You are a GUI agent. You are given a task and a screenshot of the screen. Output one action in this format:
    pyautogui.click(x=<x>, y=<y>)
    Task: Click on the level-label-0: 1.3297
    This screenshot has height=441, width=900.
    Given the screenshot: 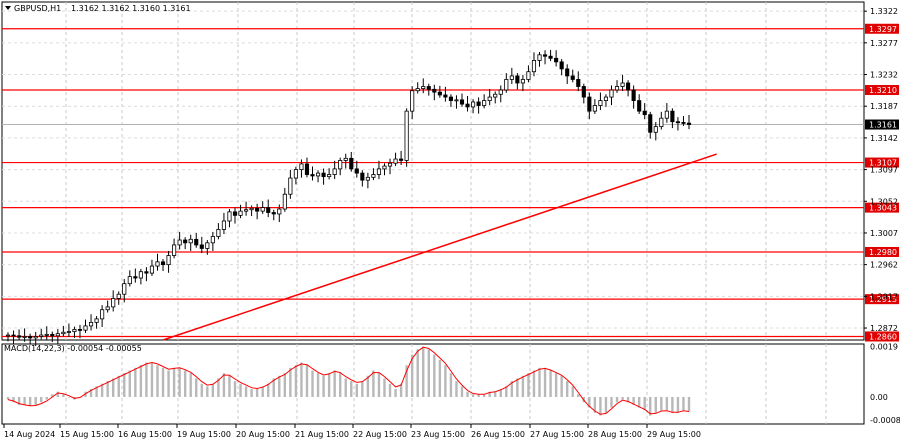 What is the action you would take?
    pyautogui.click(x=883, y=29)
    